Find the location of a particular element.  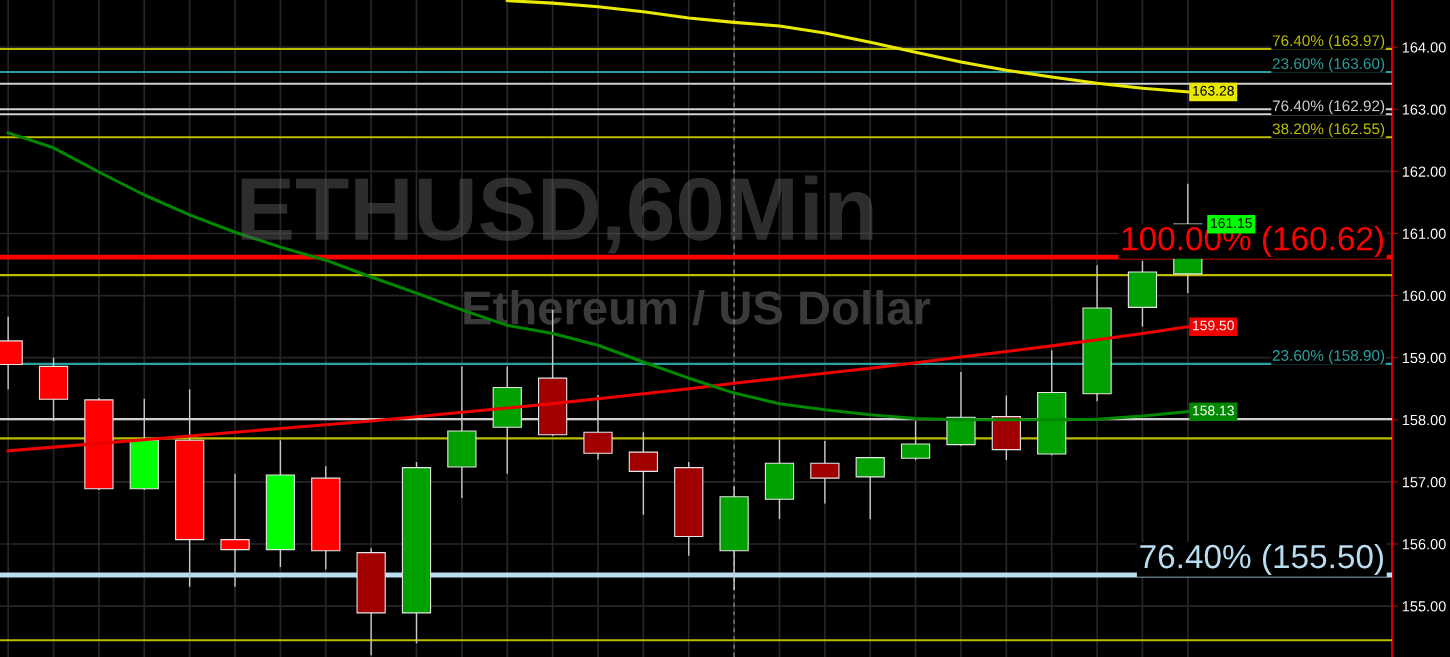

candlestick is located at coordinates (235, 530).